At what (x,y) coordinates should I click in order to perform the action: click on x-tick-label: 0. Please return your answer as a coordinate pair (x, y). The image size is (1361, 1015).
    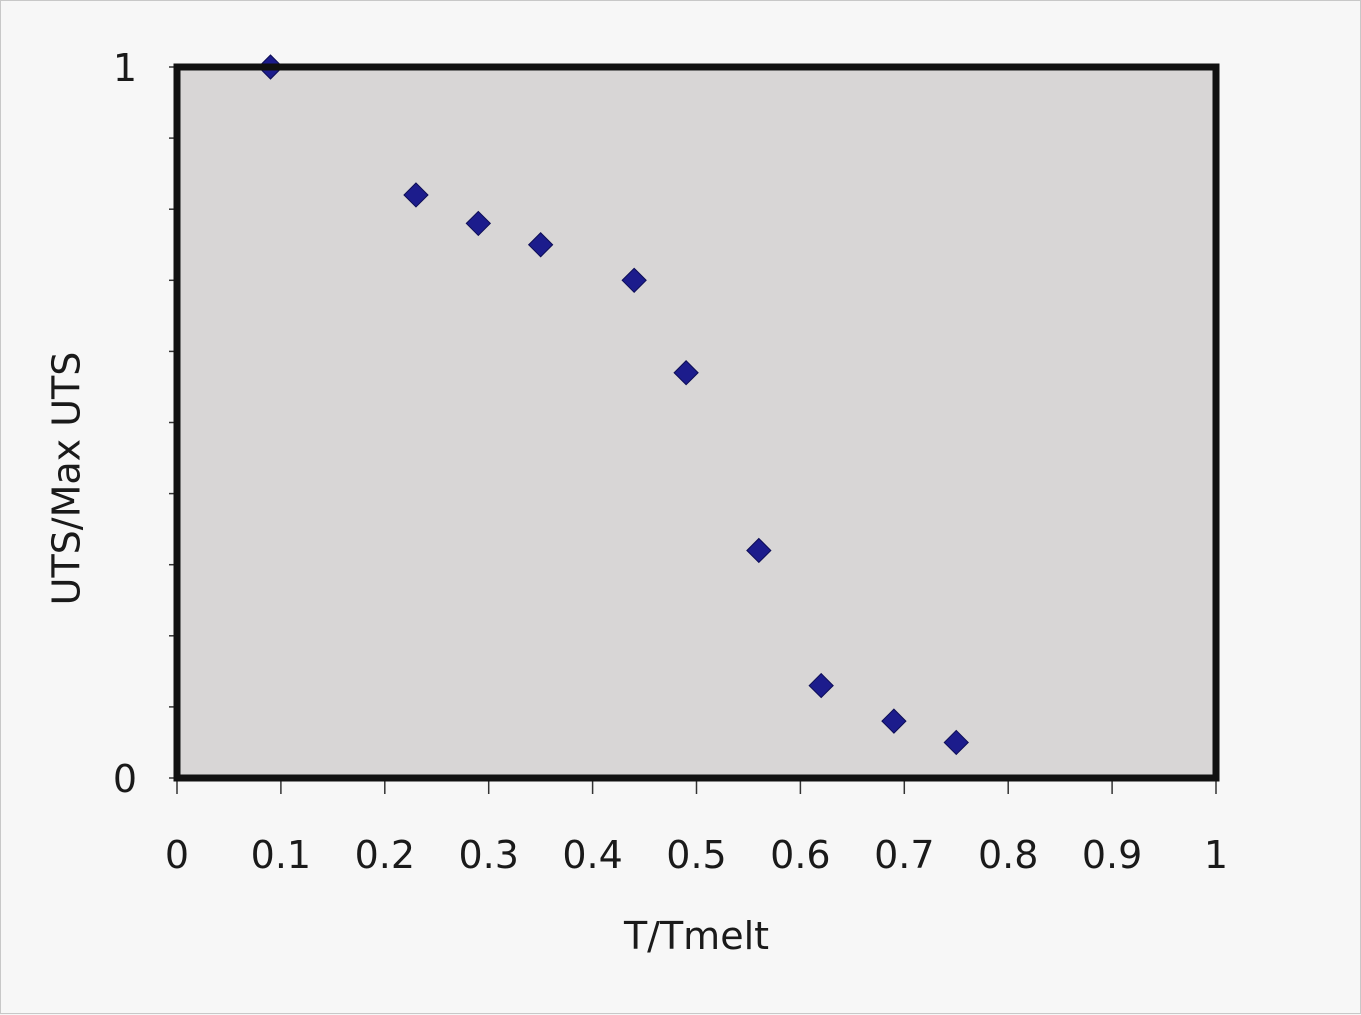
    Looking at the image, I should click on (177, 855).